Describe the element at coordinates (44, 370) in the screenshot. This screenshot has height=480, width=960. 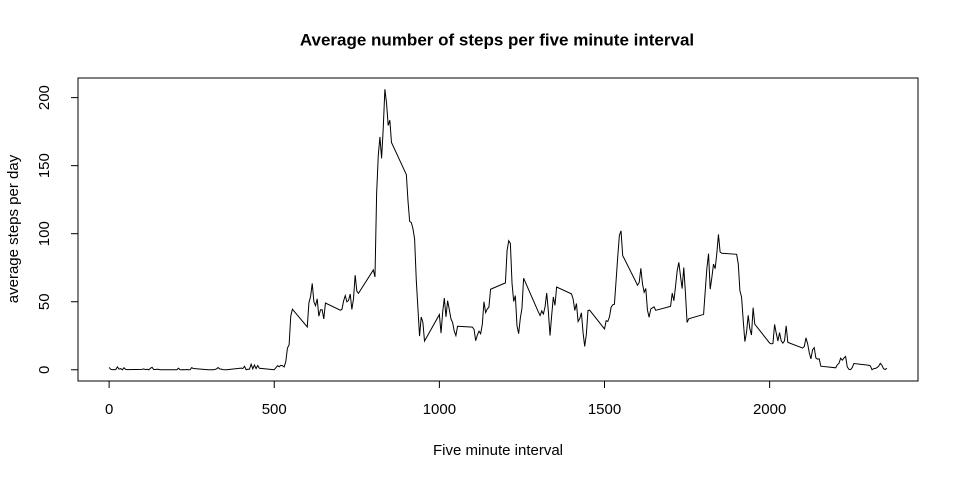
I see `y-tick-label: 0` at that location.